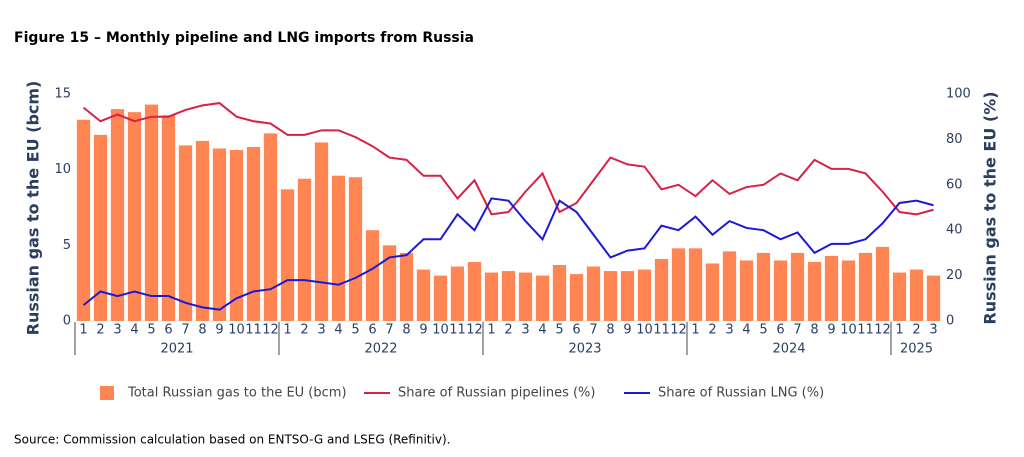 This screenshot has height=457, width=1024. Describe the element at coordinates (584, 349) in the screenshot. I see `x-group-label: 2023` at that location.